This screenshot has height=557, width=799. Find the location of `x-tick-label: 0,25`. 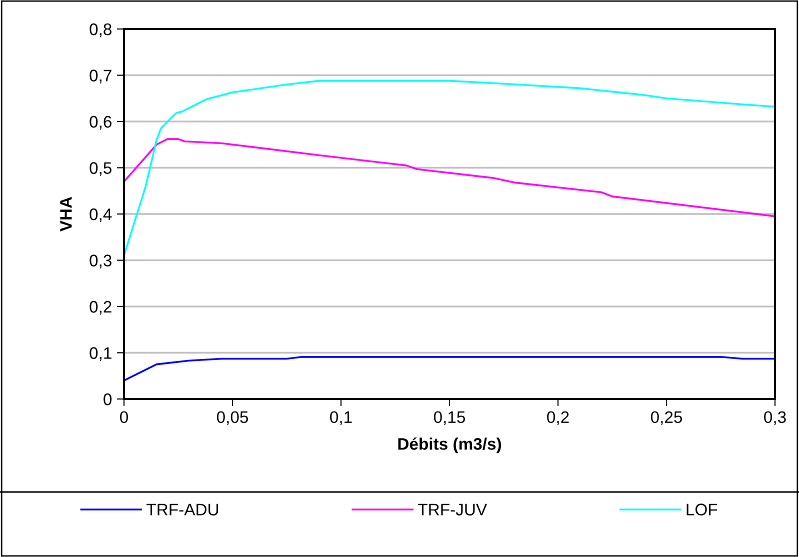

x-tick-label: 0,25 is located at coordinates (666, 418).